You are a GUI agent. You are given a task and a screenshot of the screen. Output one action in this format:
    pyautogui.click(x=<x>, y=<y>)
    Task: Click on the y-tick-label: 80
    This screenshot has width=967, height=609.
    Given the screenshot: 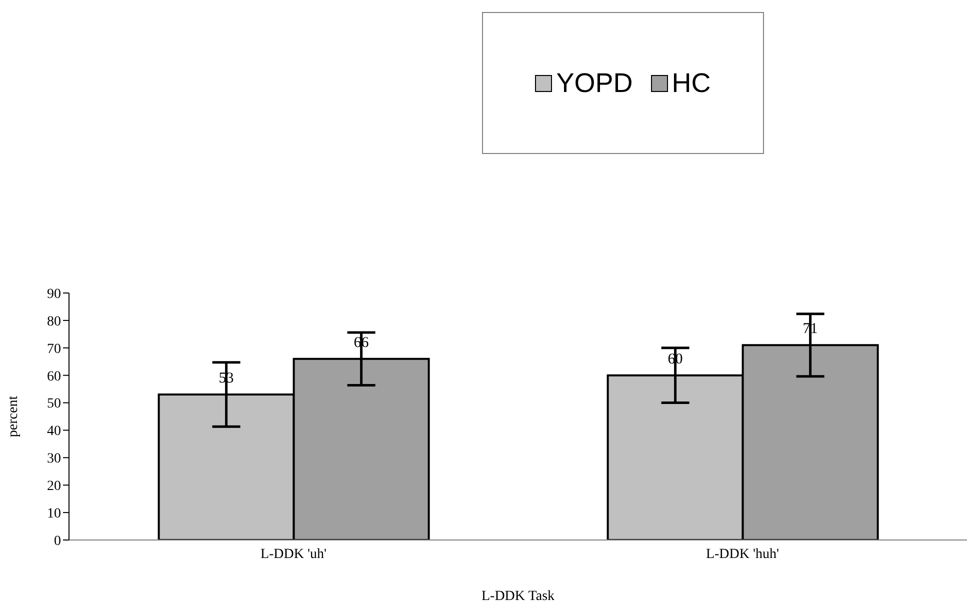 What is the action you would take?
    pyautogui.click(x=54, y=322)
    